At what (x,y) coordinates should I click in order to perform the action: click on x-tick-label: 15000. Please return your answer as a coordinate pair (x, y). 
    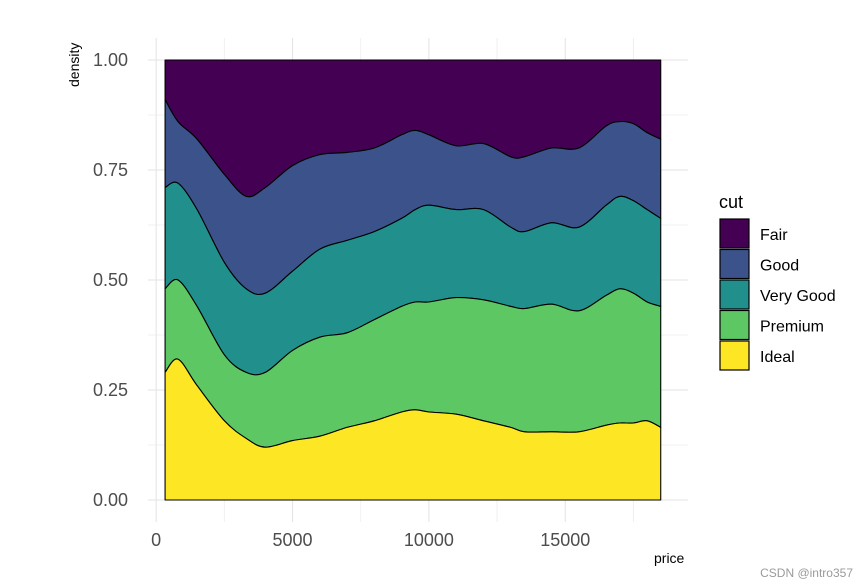
    Looking at the image, I should click on (565, 540).